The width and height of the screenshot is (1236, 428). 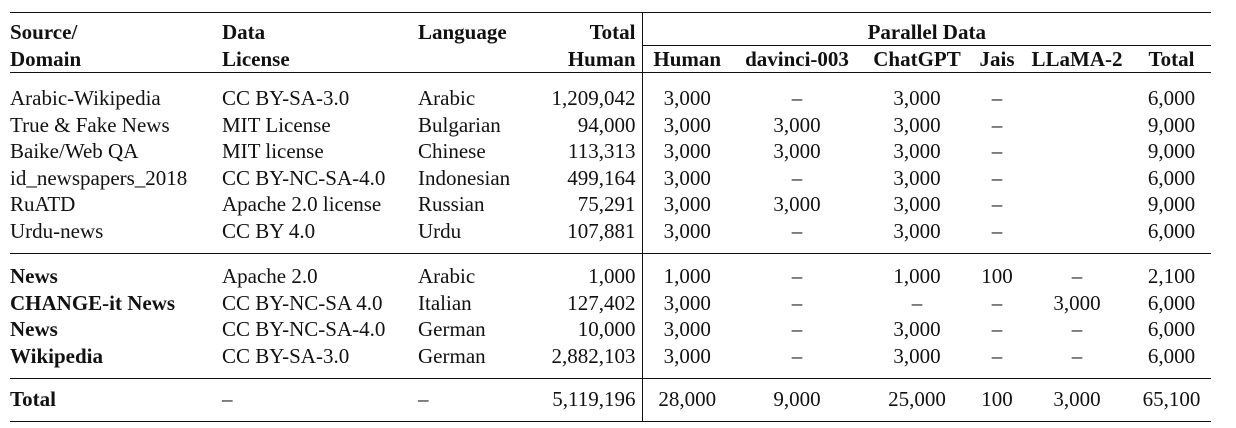 What do you see at coordinates (244, 32) in the screenshot?
I see `header-license-1: Data` at bounding box center [244, 32].